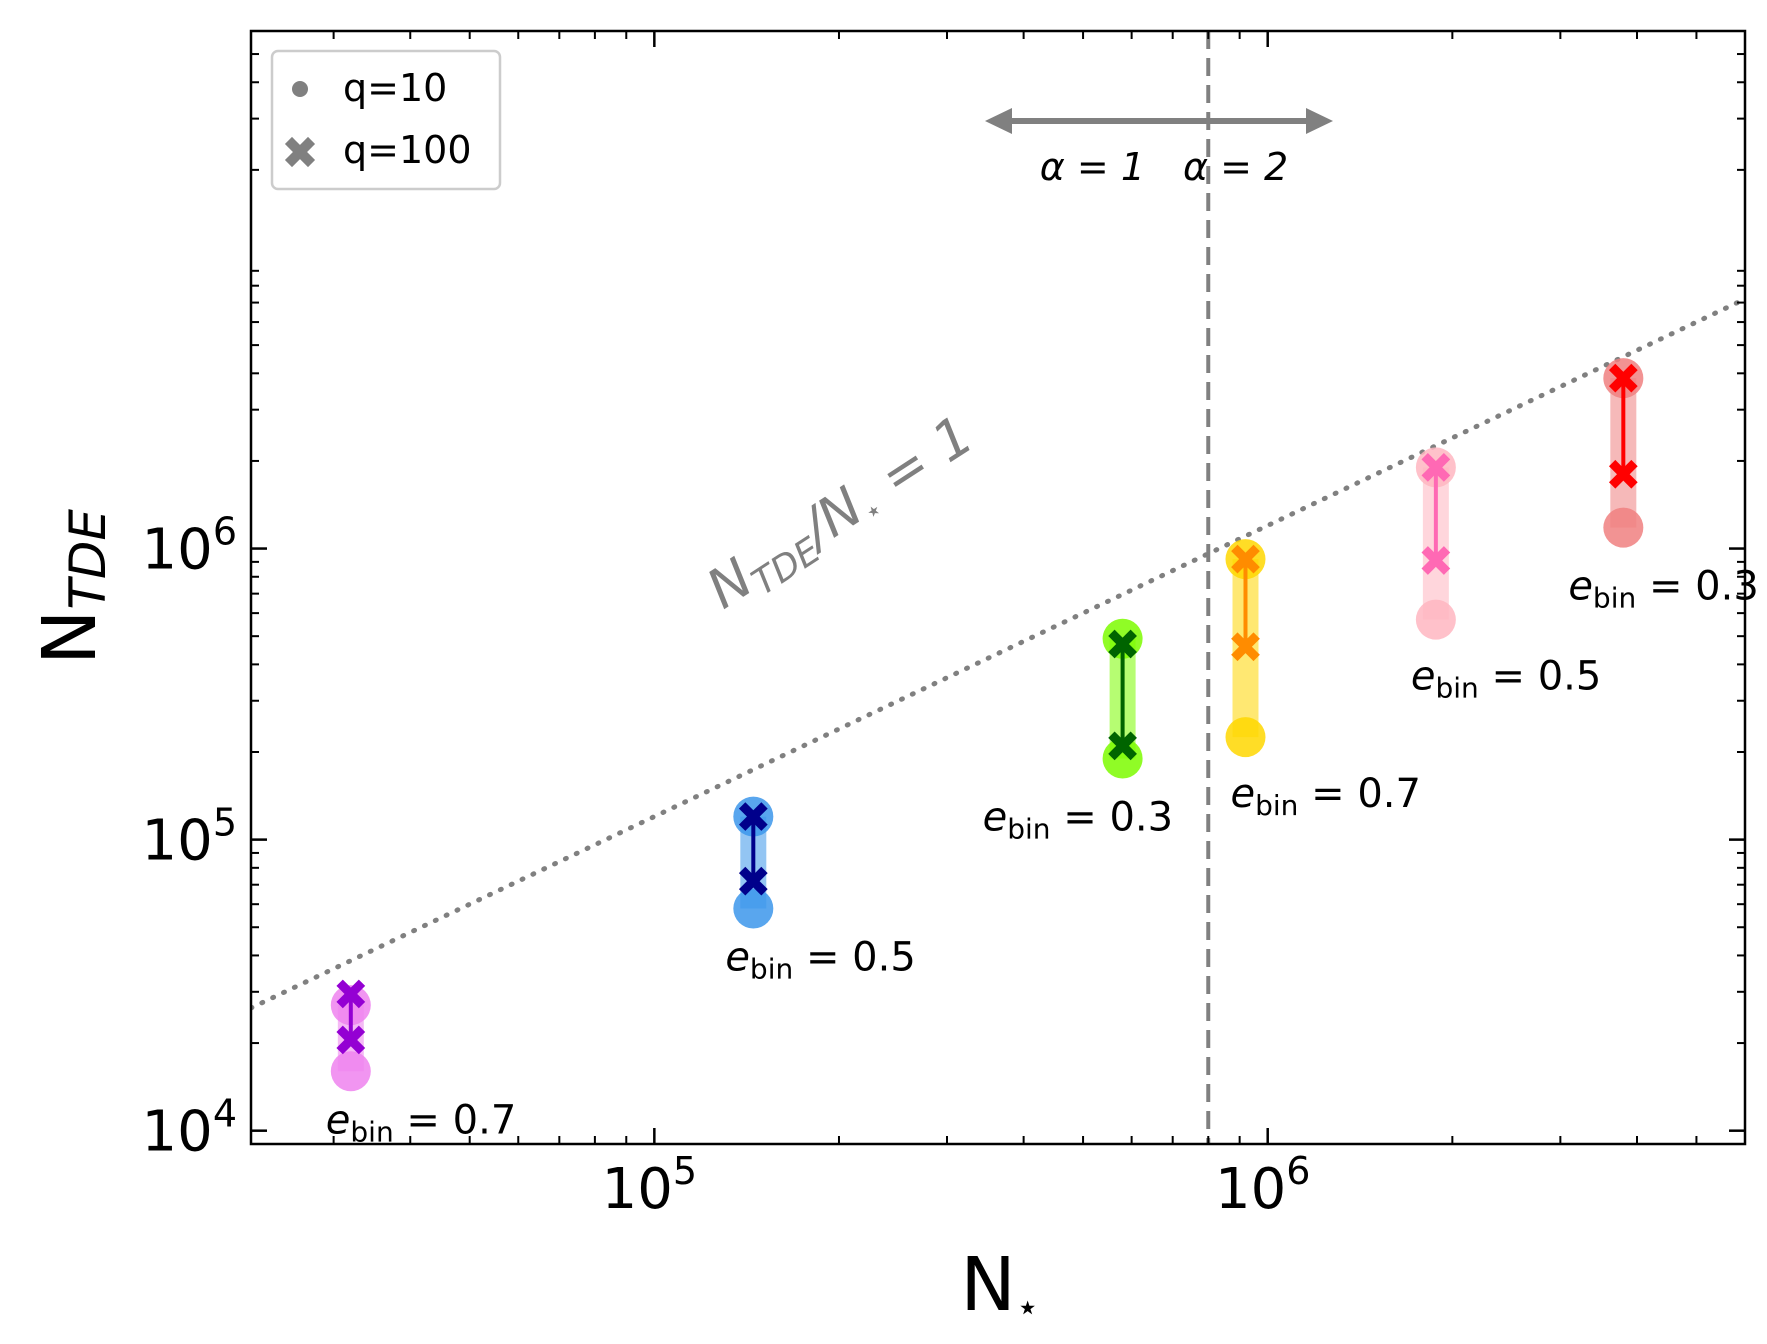 The image size is (1767, 1344). I want to click on legend: q=10 q=100, so click(386, 120).